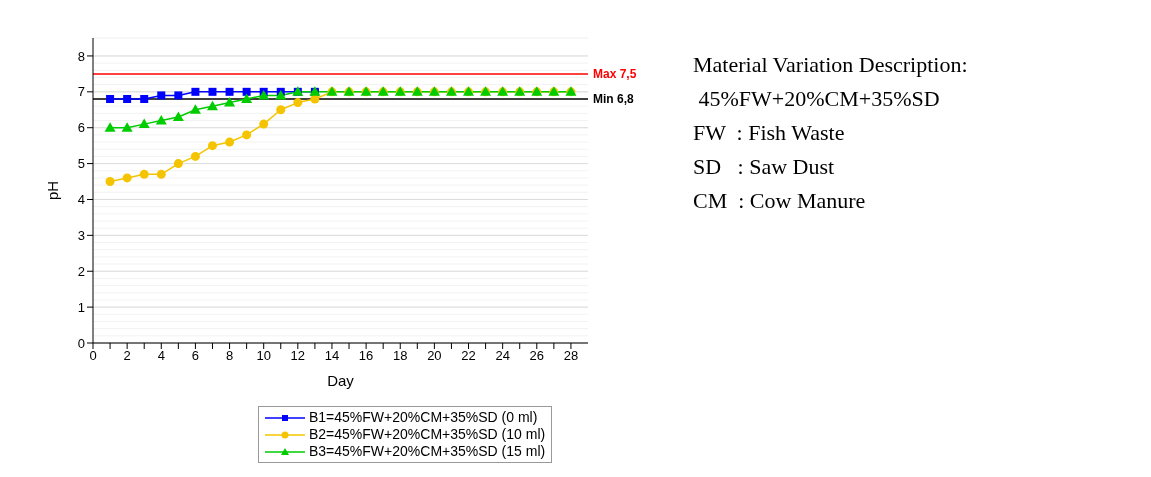 This screenshot has height=477, width=1151. What do you see at coordinates (298, 356) in the screenshot?
I see `x-tick-label: 12` at bounding box center [298, 356].